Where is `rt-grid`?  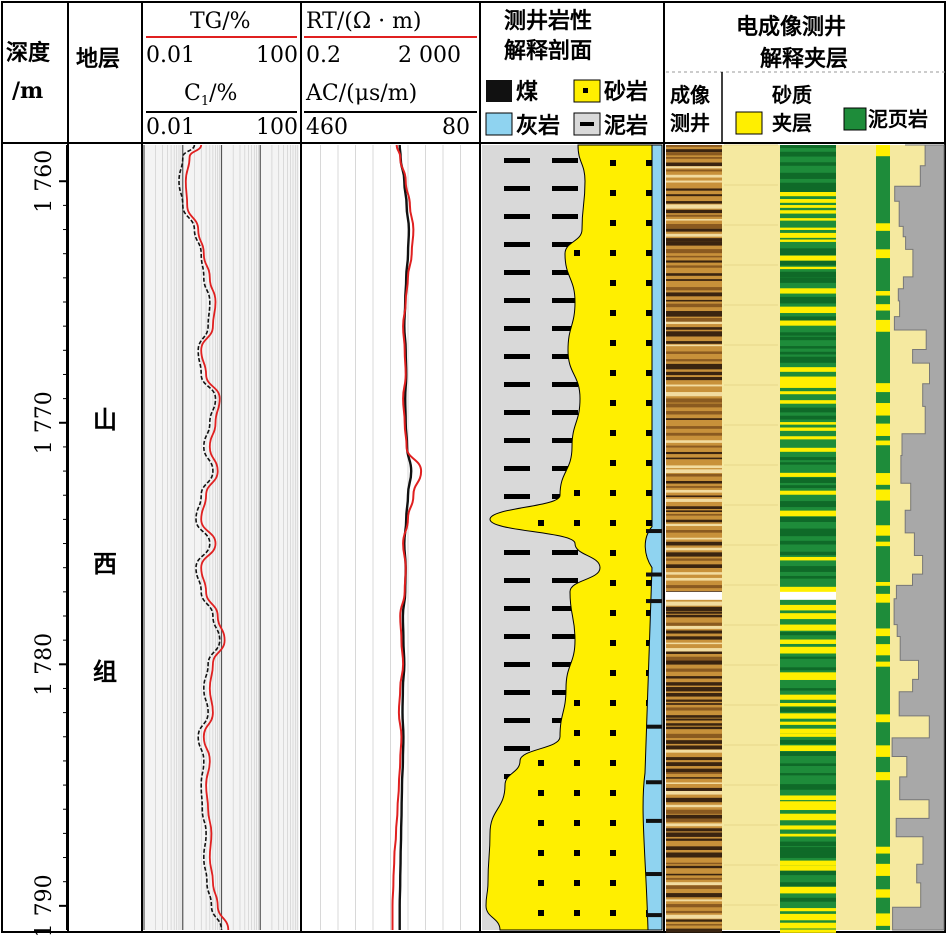
rt-grid is located at coordinates (390, 537).